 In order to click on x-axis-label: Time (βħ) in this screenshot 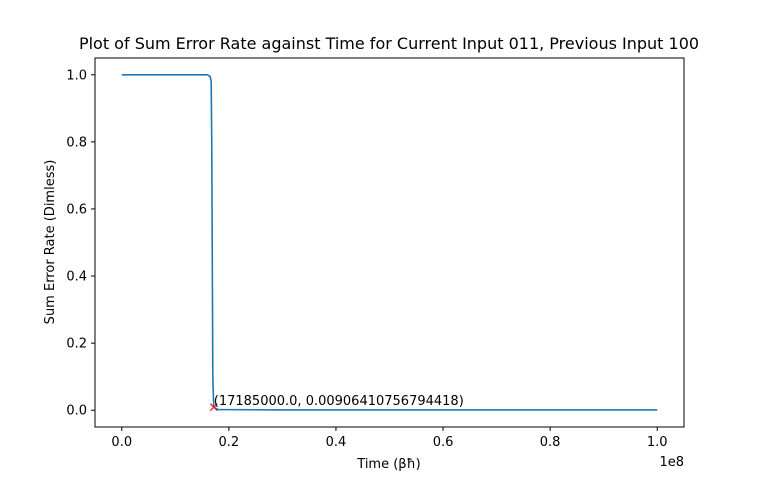, I will do `click(388, 464)`.